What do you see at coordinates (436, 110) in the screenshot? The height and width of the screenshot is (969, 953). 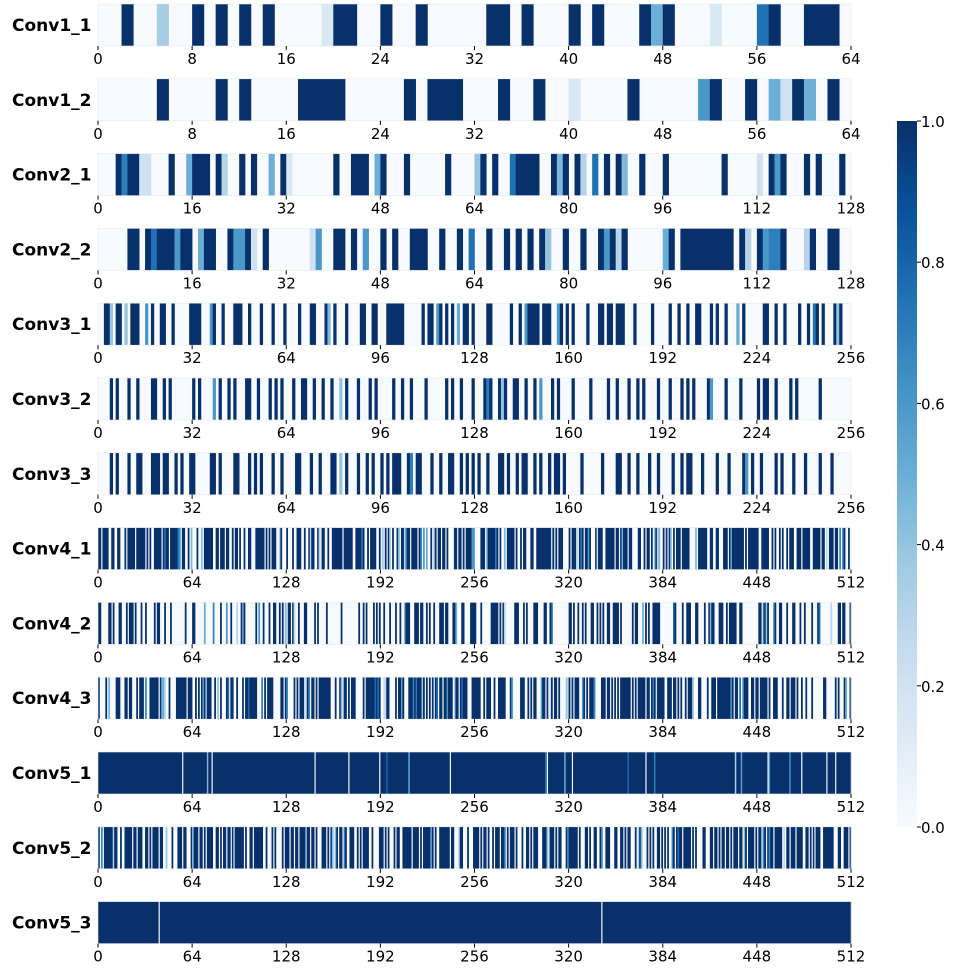 I see `heatmap-row-conv1-2: Conv1_20 8 16 24 32 40 48 56 64` at bounding box center [436, 110].